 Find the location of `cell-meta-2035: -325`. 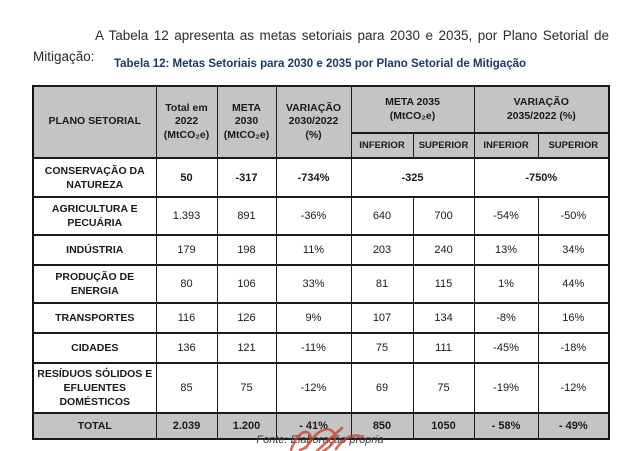

cell-meta-2035: -325 is located at coordinates (412, 177).